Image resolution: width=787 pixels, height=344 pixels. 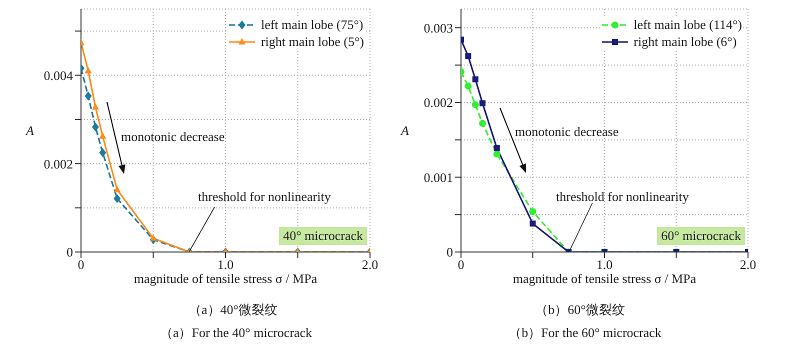 I want to click on y-tick-label: 0.001, so click(x=438, y=177).